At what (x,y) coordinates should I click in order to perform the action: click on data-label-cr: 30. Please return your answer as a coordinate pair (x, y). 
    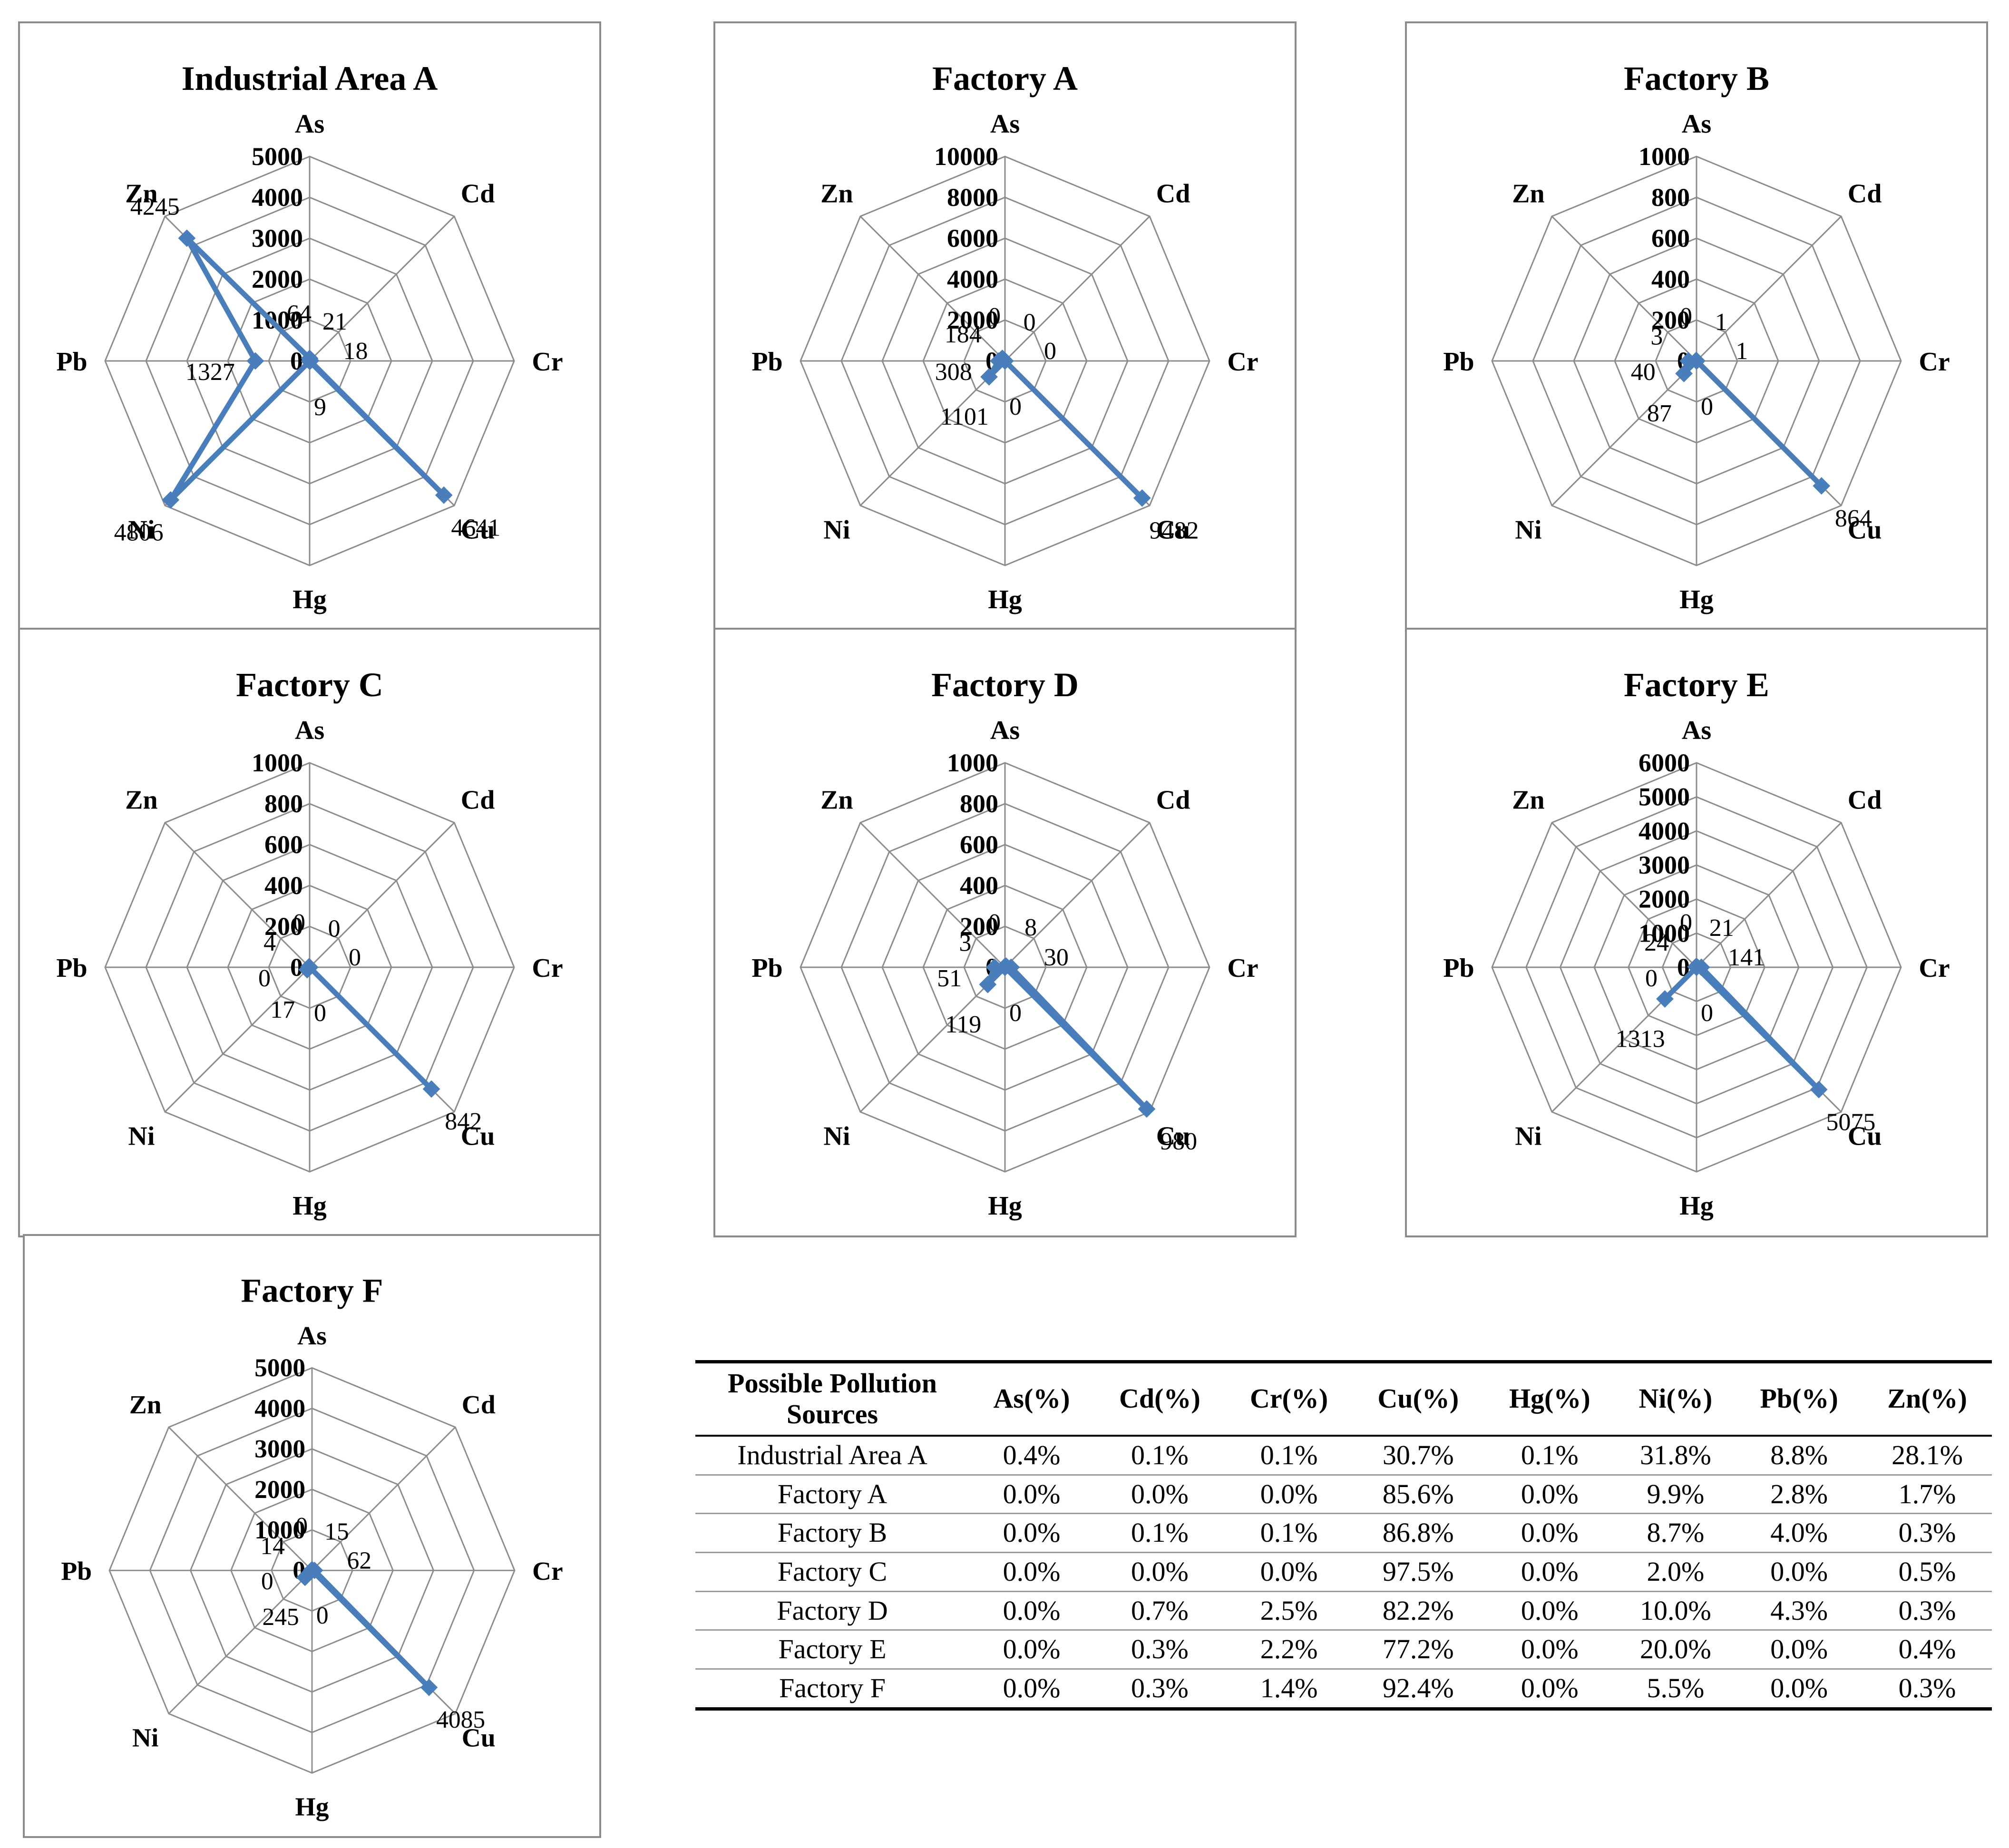
    Looking at the image, I should click on (1056, 957).